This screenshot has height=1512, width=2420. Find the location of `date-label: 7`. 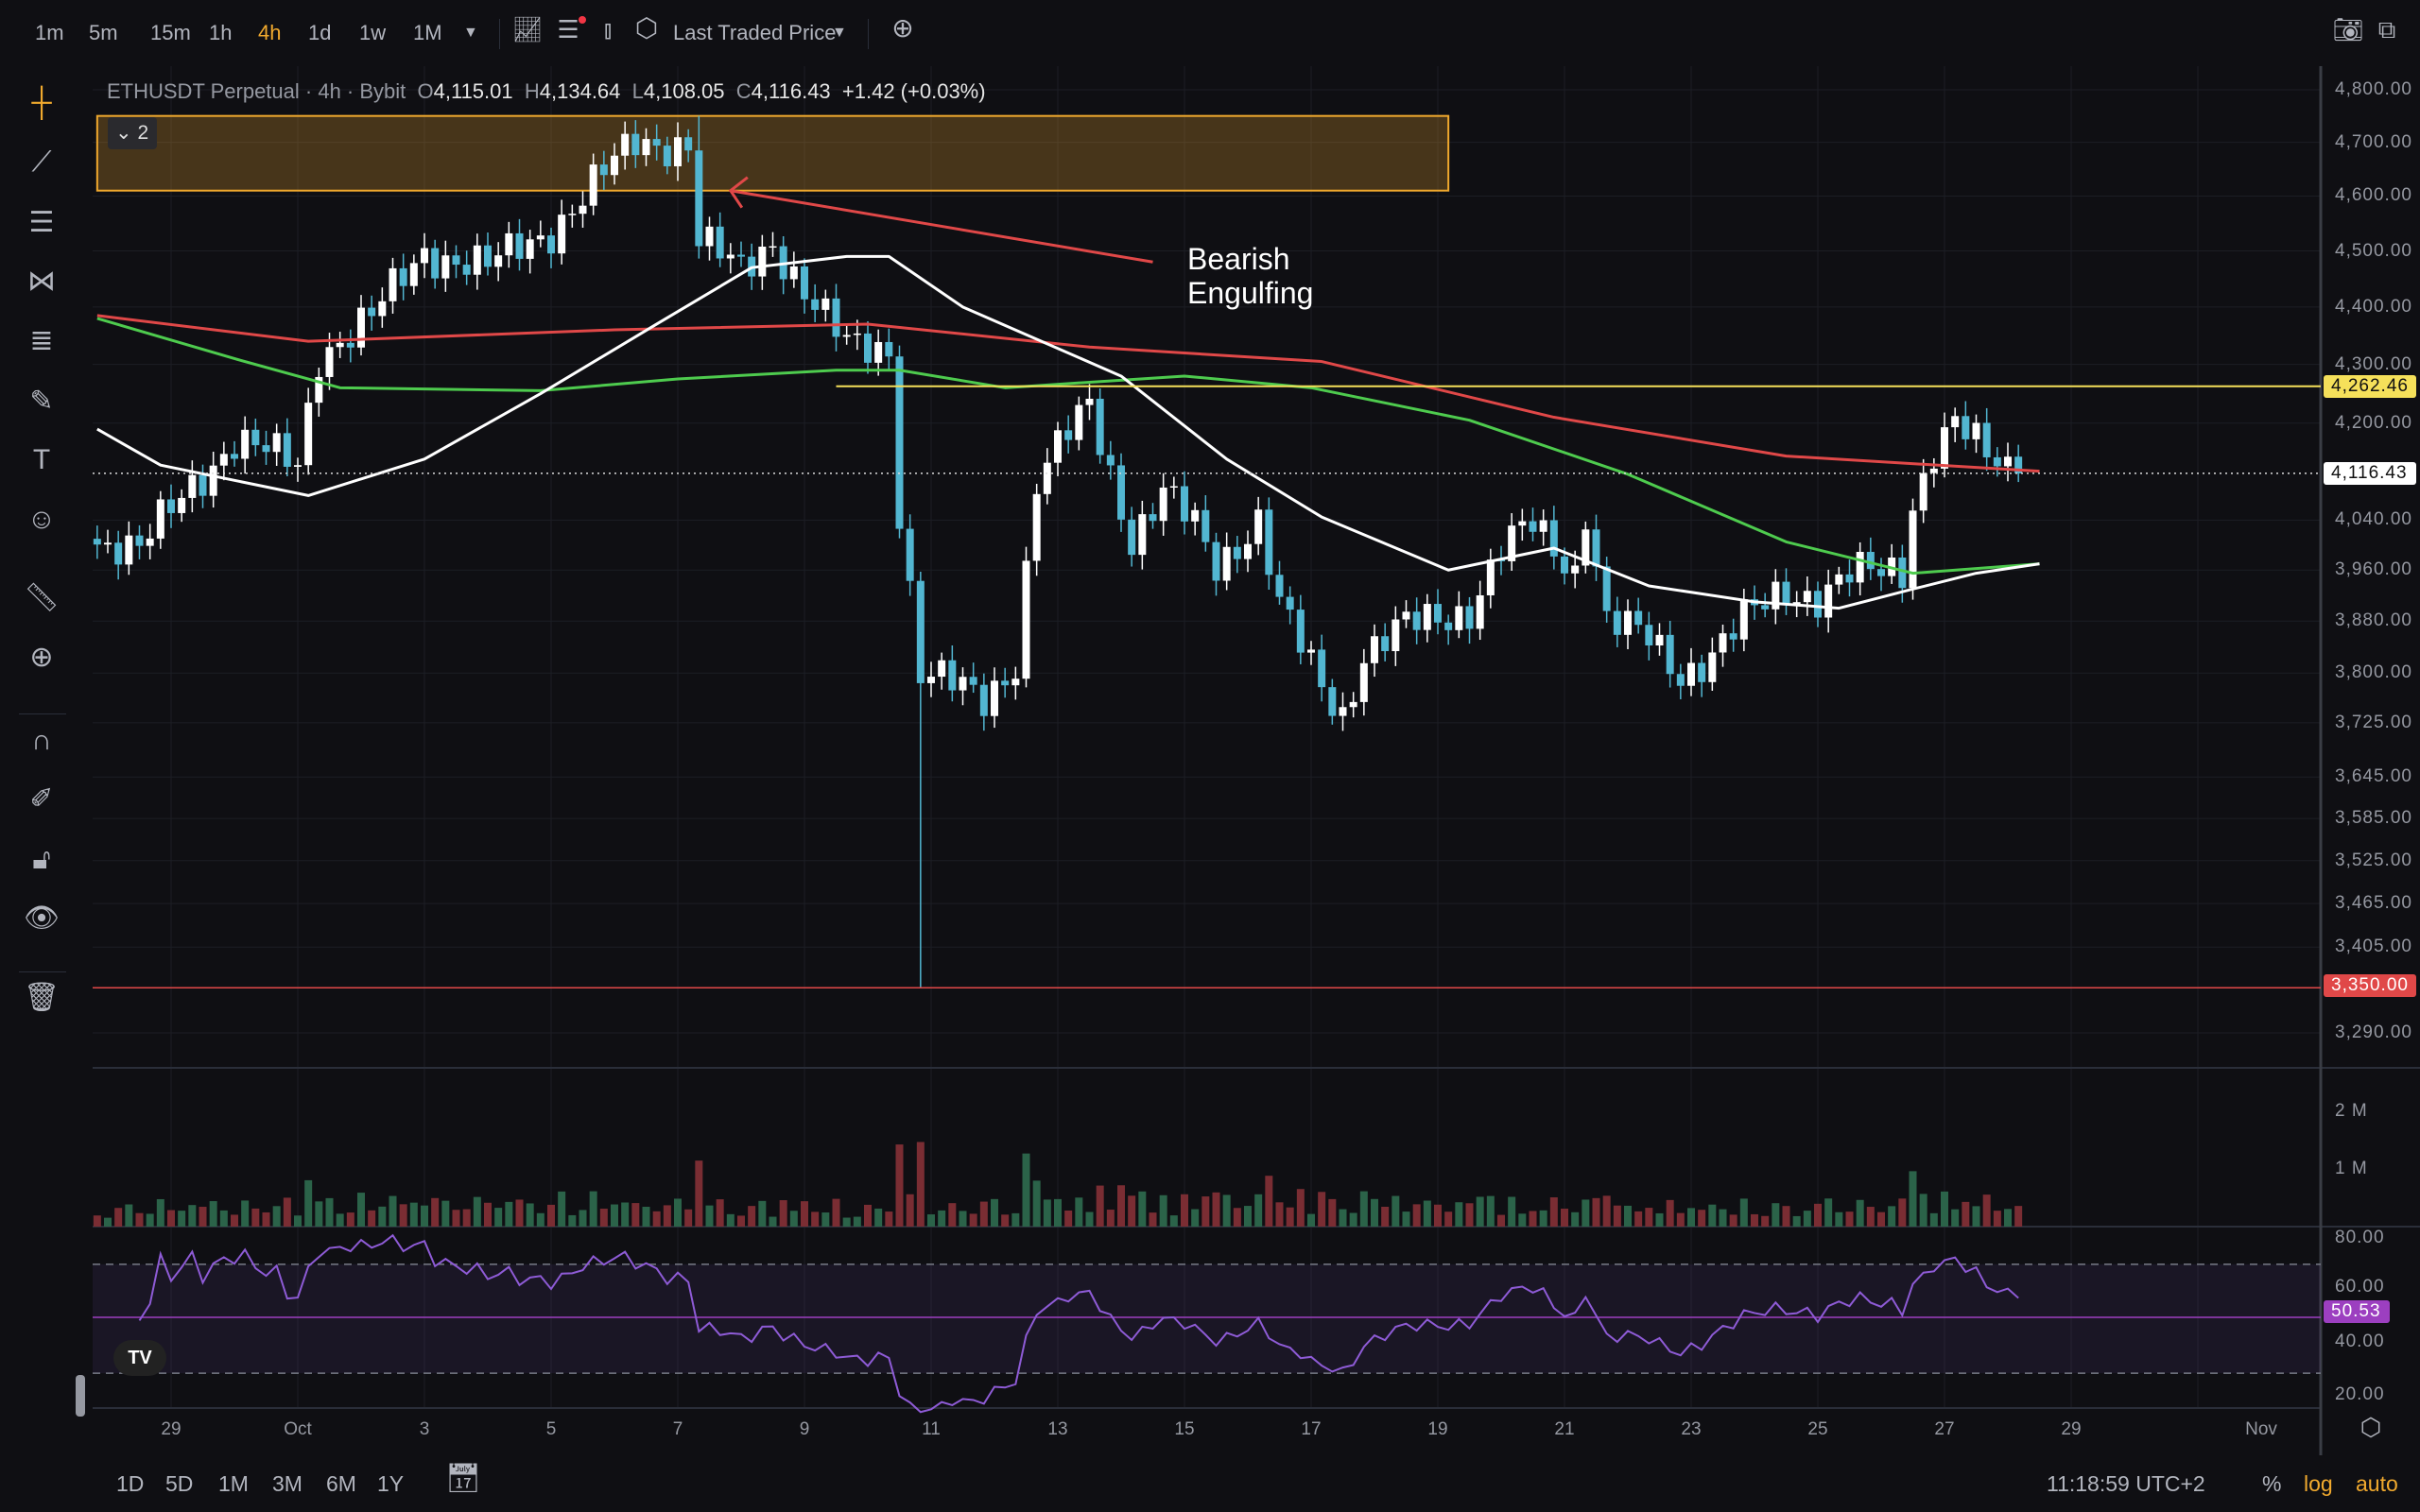

date-label: 7 is located at coordinates (678, 1429).